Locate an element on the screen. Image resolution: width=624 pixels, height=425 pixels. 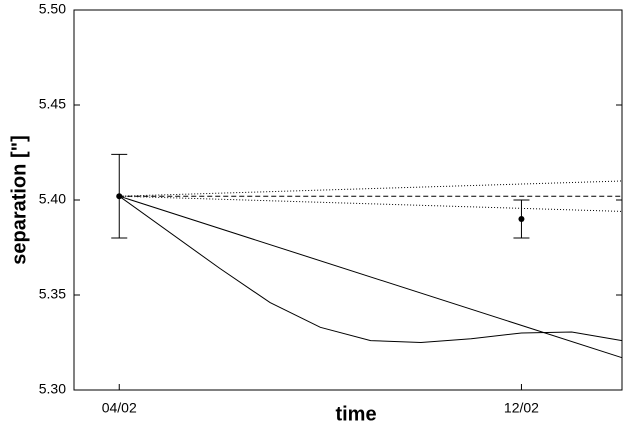
y-tick-label: 5.50 is located at coordinates (52, 9).